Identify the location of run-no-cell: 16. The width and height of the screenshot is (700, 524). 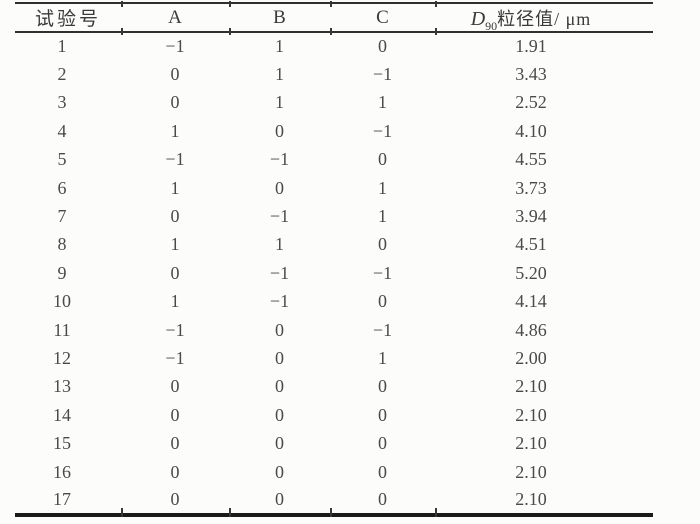
(62, 471).